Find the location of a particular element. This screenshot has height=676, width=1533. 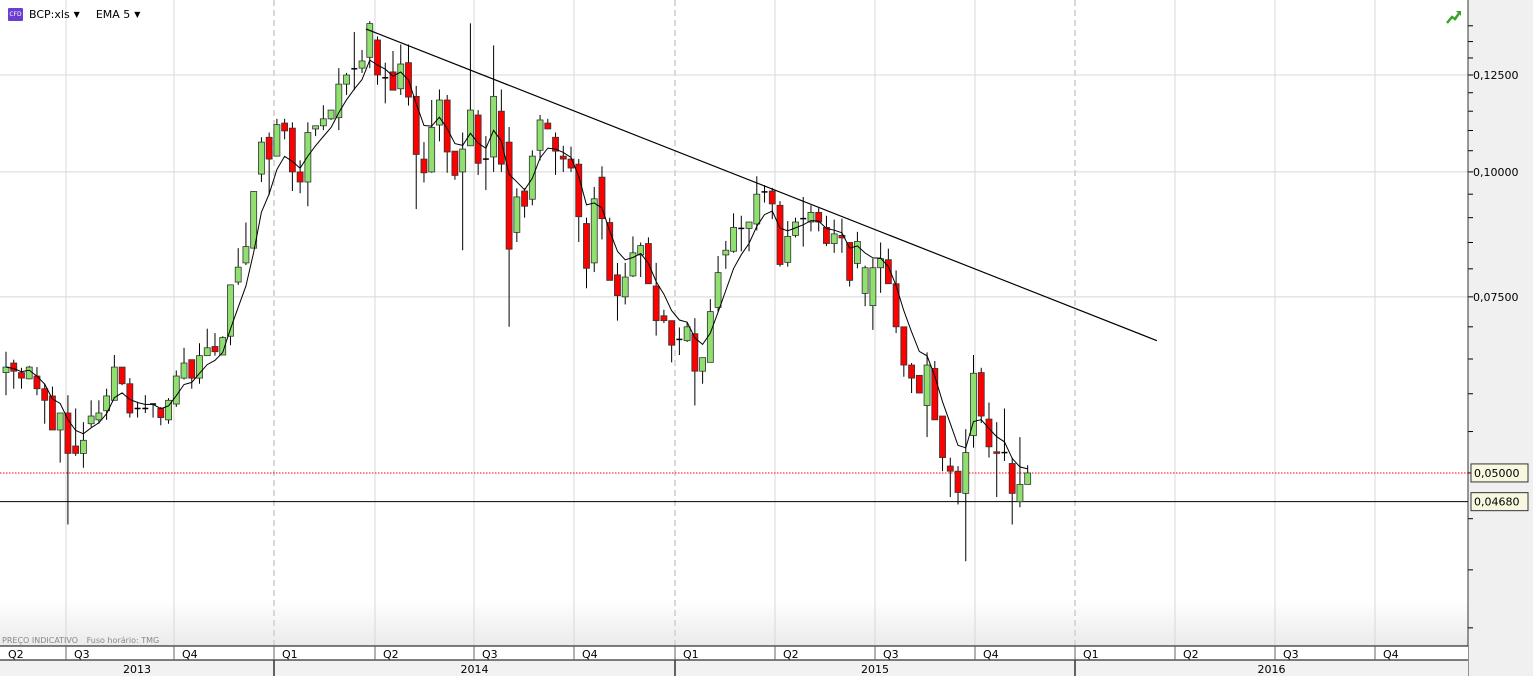

current-price-box is located at coordinates (1499, 473).